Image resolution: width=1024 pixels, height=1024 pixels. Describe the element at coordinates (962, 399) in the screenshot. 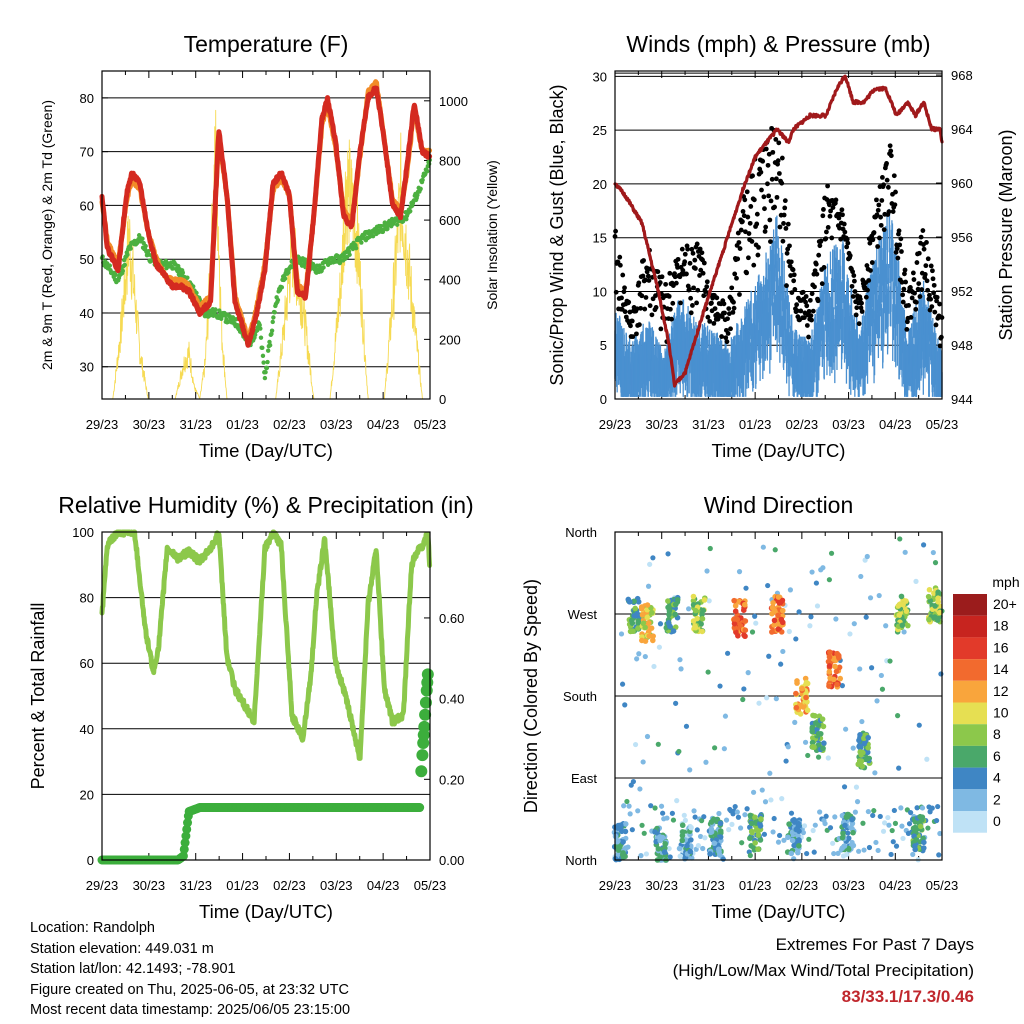

I see `winds-y2tick-label: 944` at that location.